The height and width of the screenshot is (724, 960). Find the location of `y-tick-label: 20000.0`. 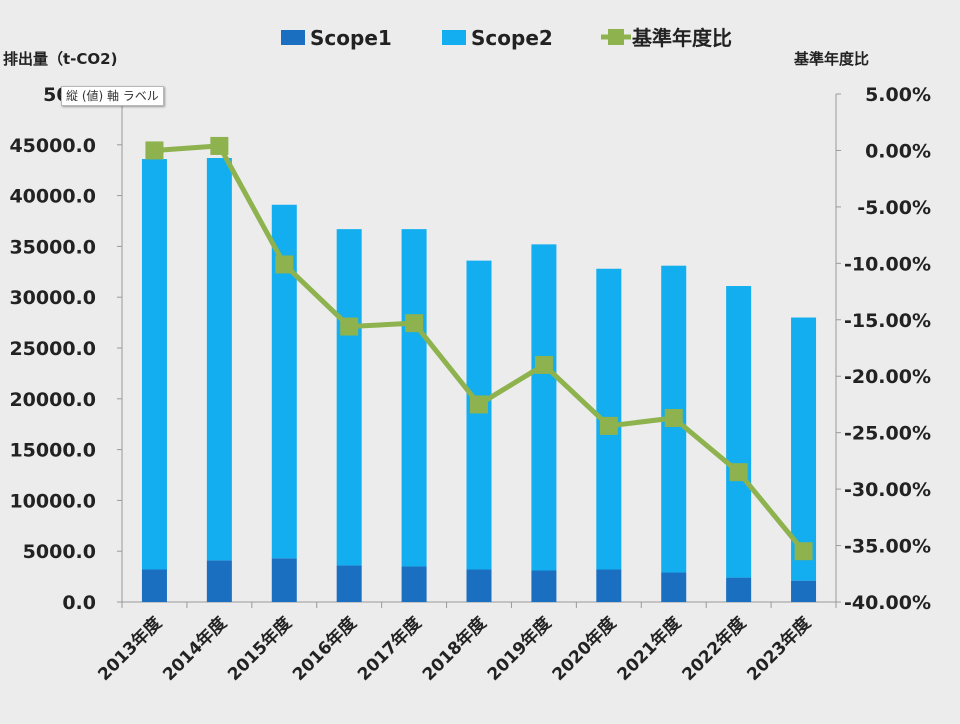

y-tick-label: 20000.0 is located at coordinates (52, 400).